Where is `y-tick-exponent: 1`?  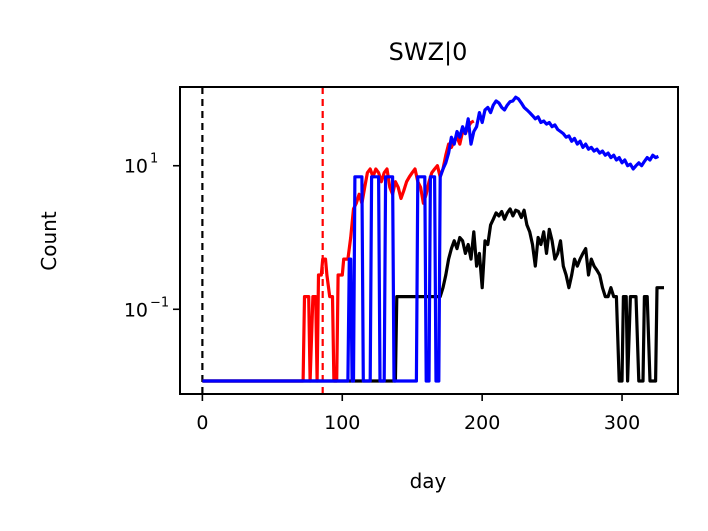 y-tick-exponent: 1 is located at coordinates (154, 159).